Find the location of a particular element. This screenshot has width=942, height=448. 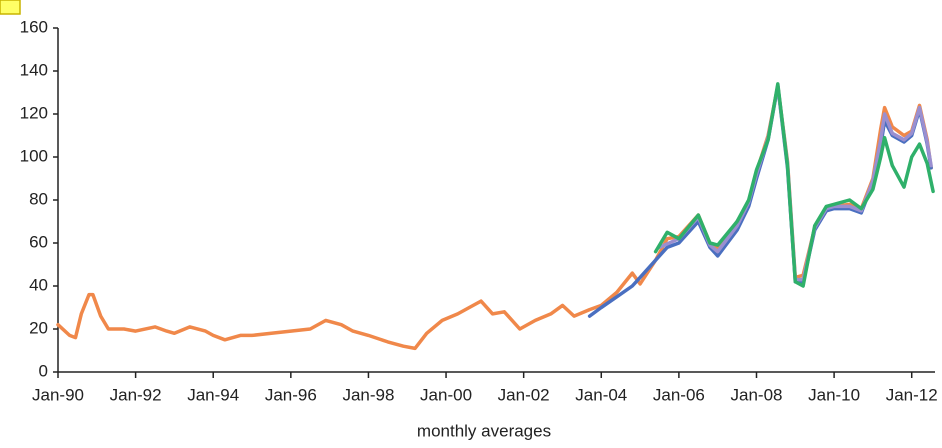

y-tick-label: 20 is located at coordinates (38, 327).